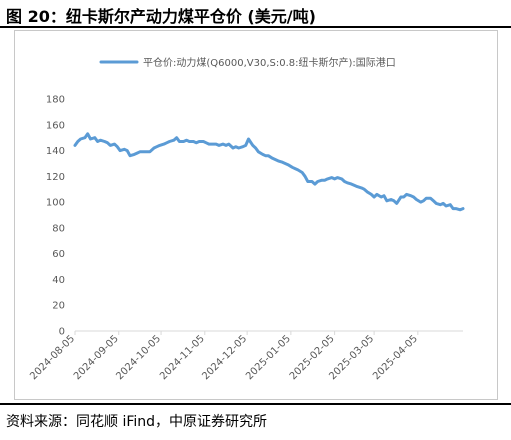  What do you see at coordinates (62, 332) in the screenshot?
I see `y-tick-label: 0` at bounding box center [62, 332].